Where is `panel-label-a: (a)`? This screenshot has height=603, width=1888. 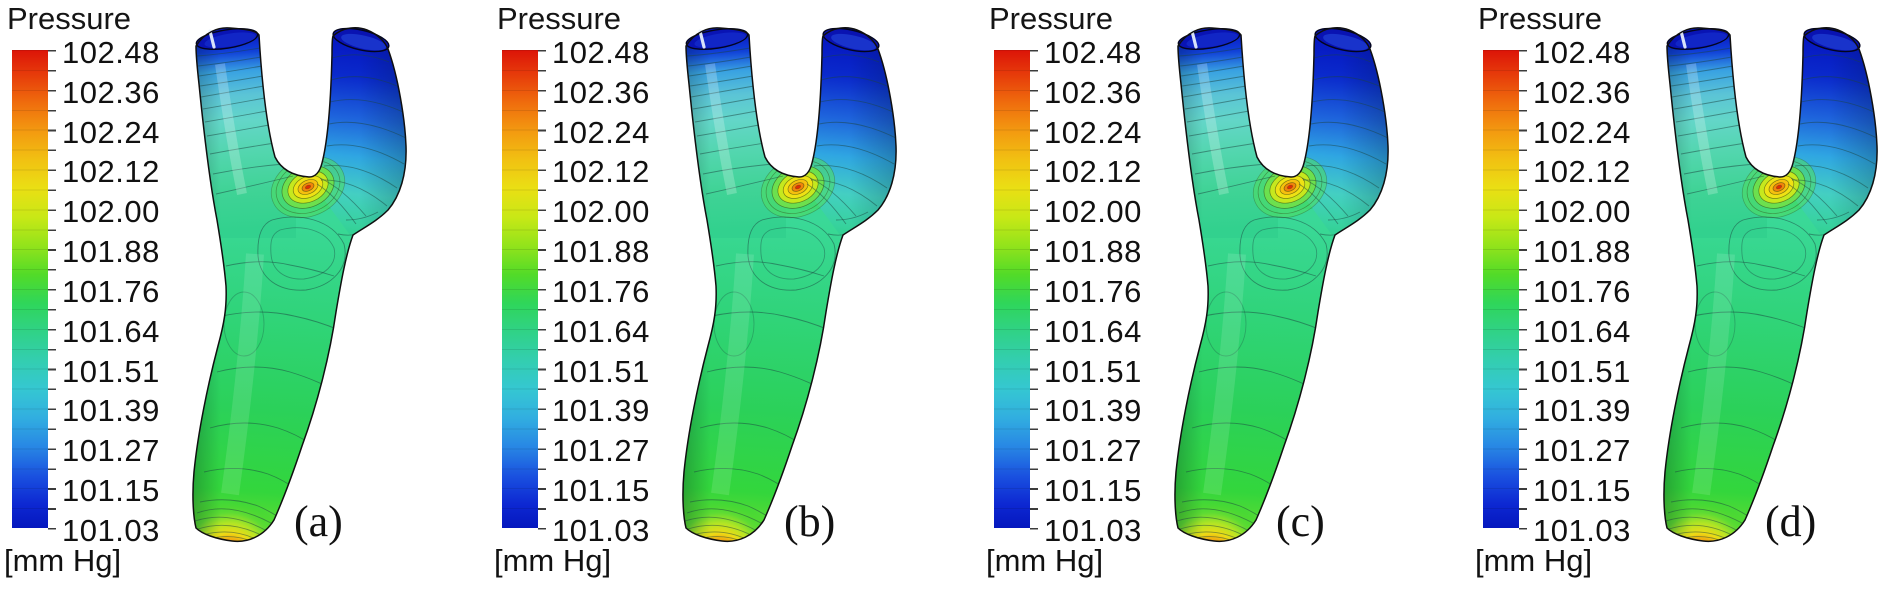 panel-label-a: (a) is located at coordinates (318, 521).